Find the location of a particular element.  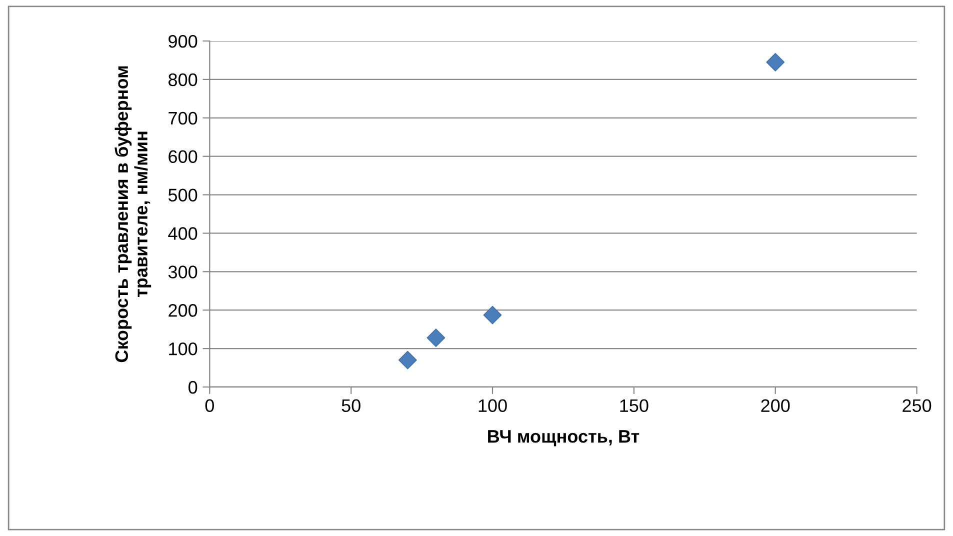

y-tick-label: 300 is located at coordinates (183, 272).